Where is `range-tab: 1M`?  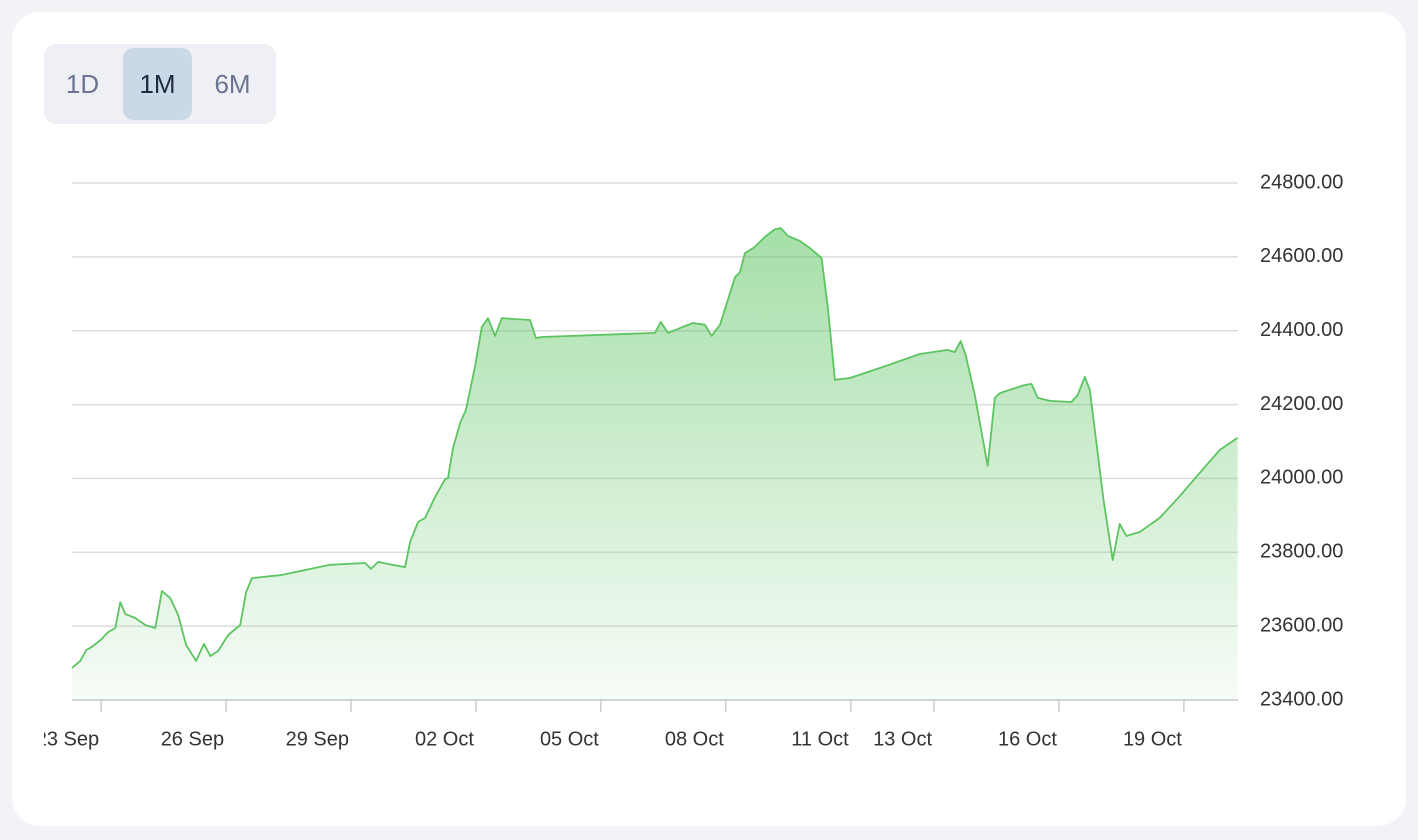
range-tab: 1M is located at coordinates (157, 84).